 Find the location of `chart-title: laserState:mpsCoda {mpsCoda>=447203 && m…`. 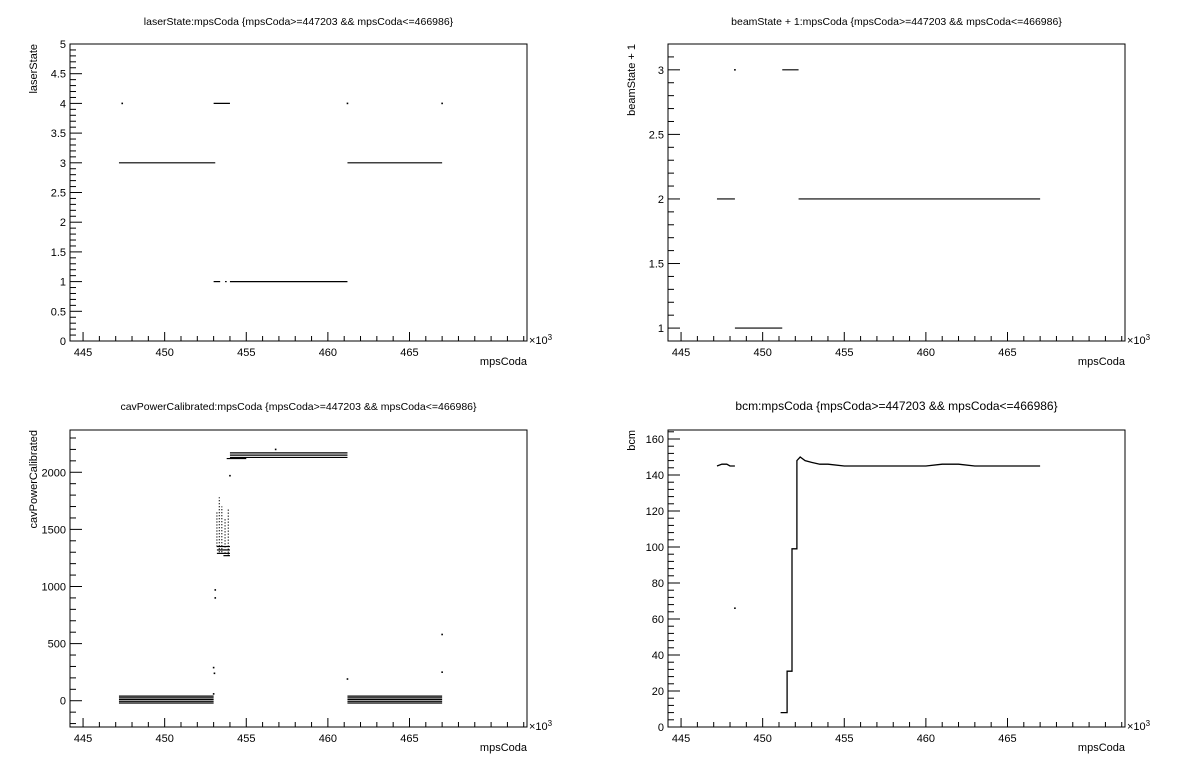

chart-title: laserState:mpsCoda {mpsCoda>=447203 && m… is located at coordinates (299, 22).